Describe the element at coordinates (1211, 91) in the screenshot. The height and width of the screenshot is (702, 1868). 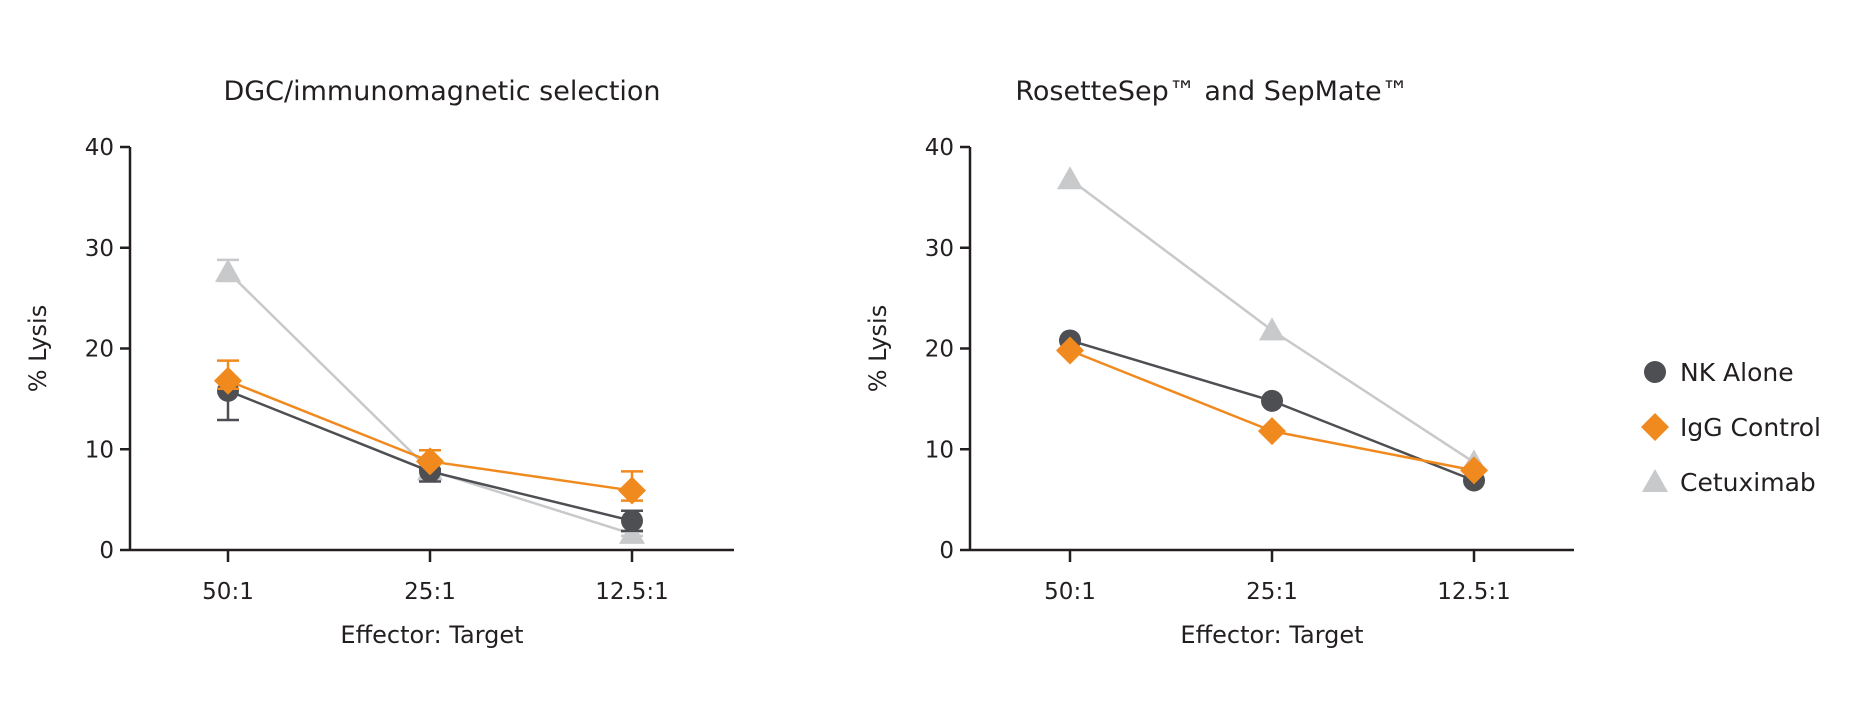
I see `chart-title: RosetteSep™ and SepMate™` at that location.